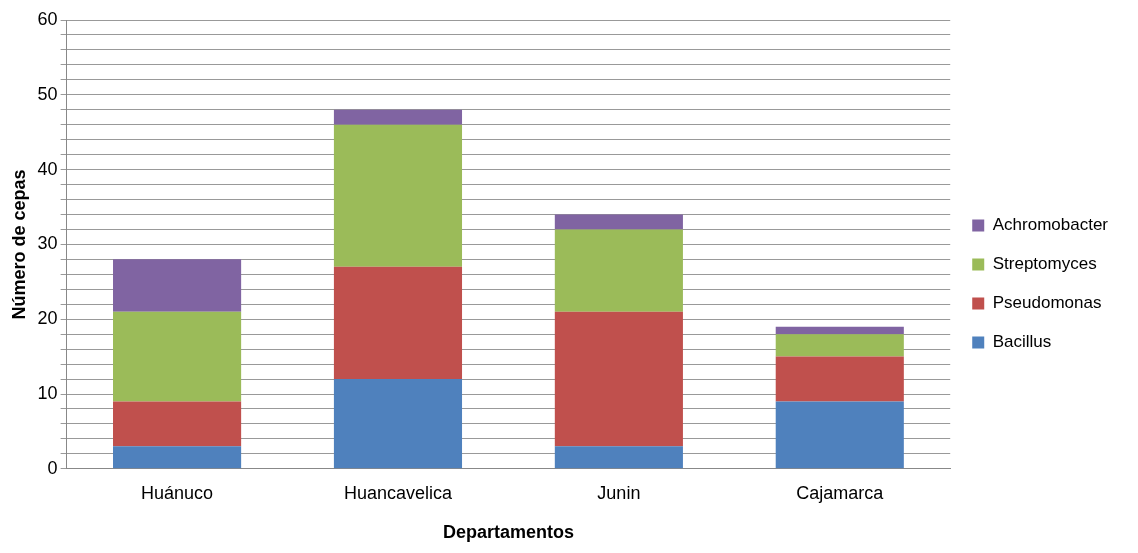 This screenshot has height=553, width=1138. What do you see at coordinates (177, 492) in the screenshot?
I see `x-tick-label: Huánuco` at bounding box center [177, 492].